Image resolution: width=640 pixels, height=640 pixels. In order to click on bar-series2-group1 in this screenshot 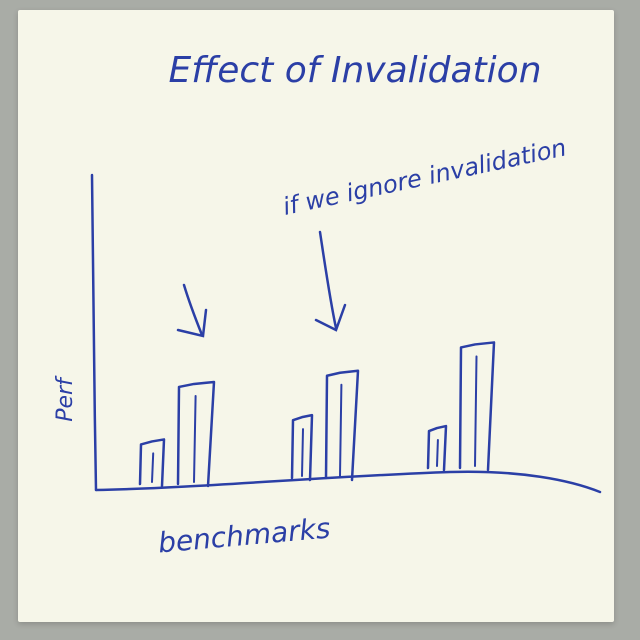, I will do `click(196, 434)`.